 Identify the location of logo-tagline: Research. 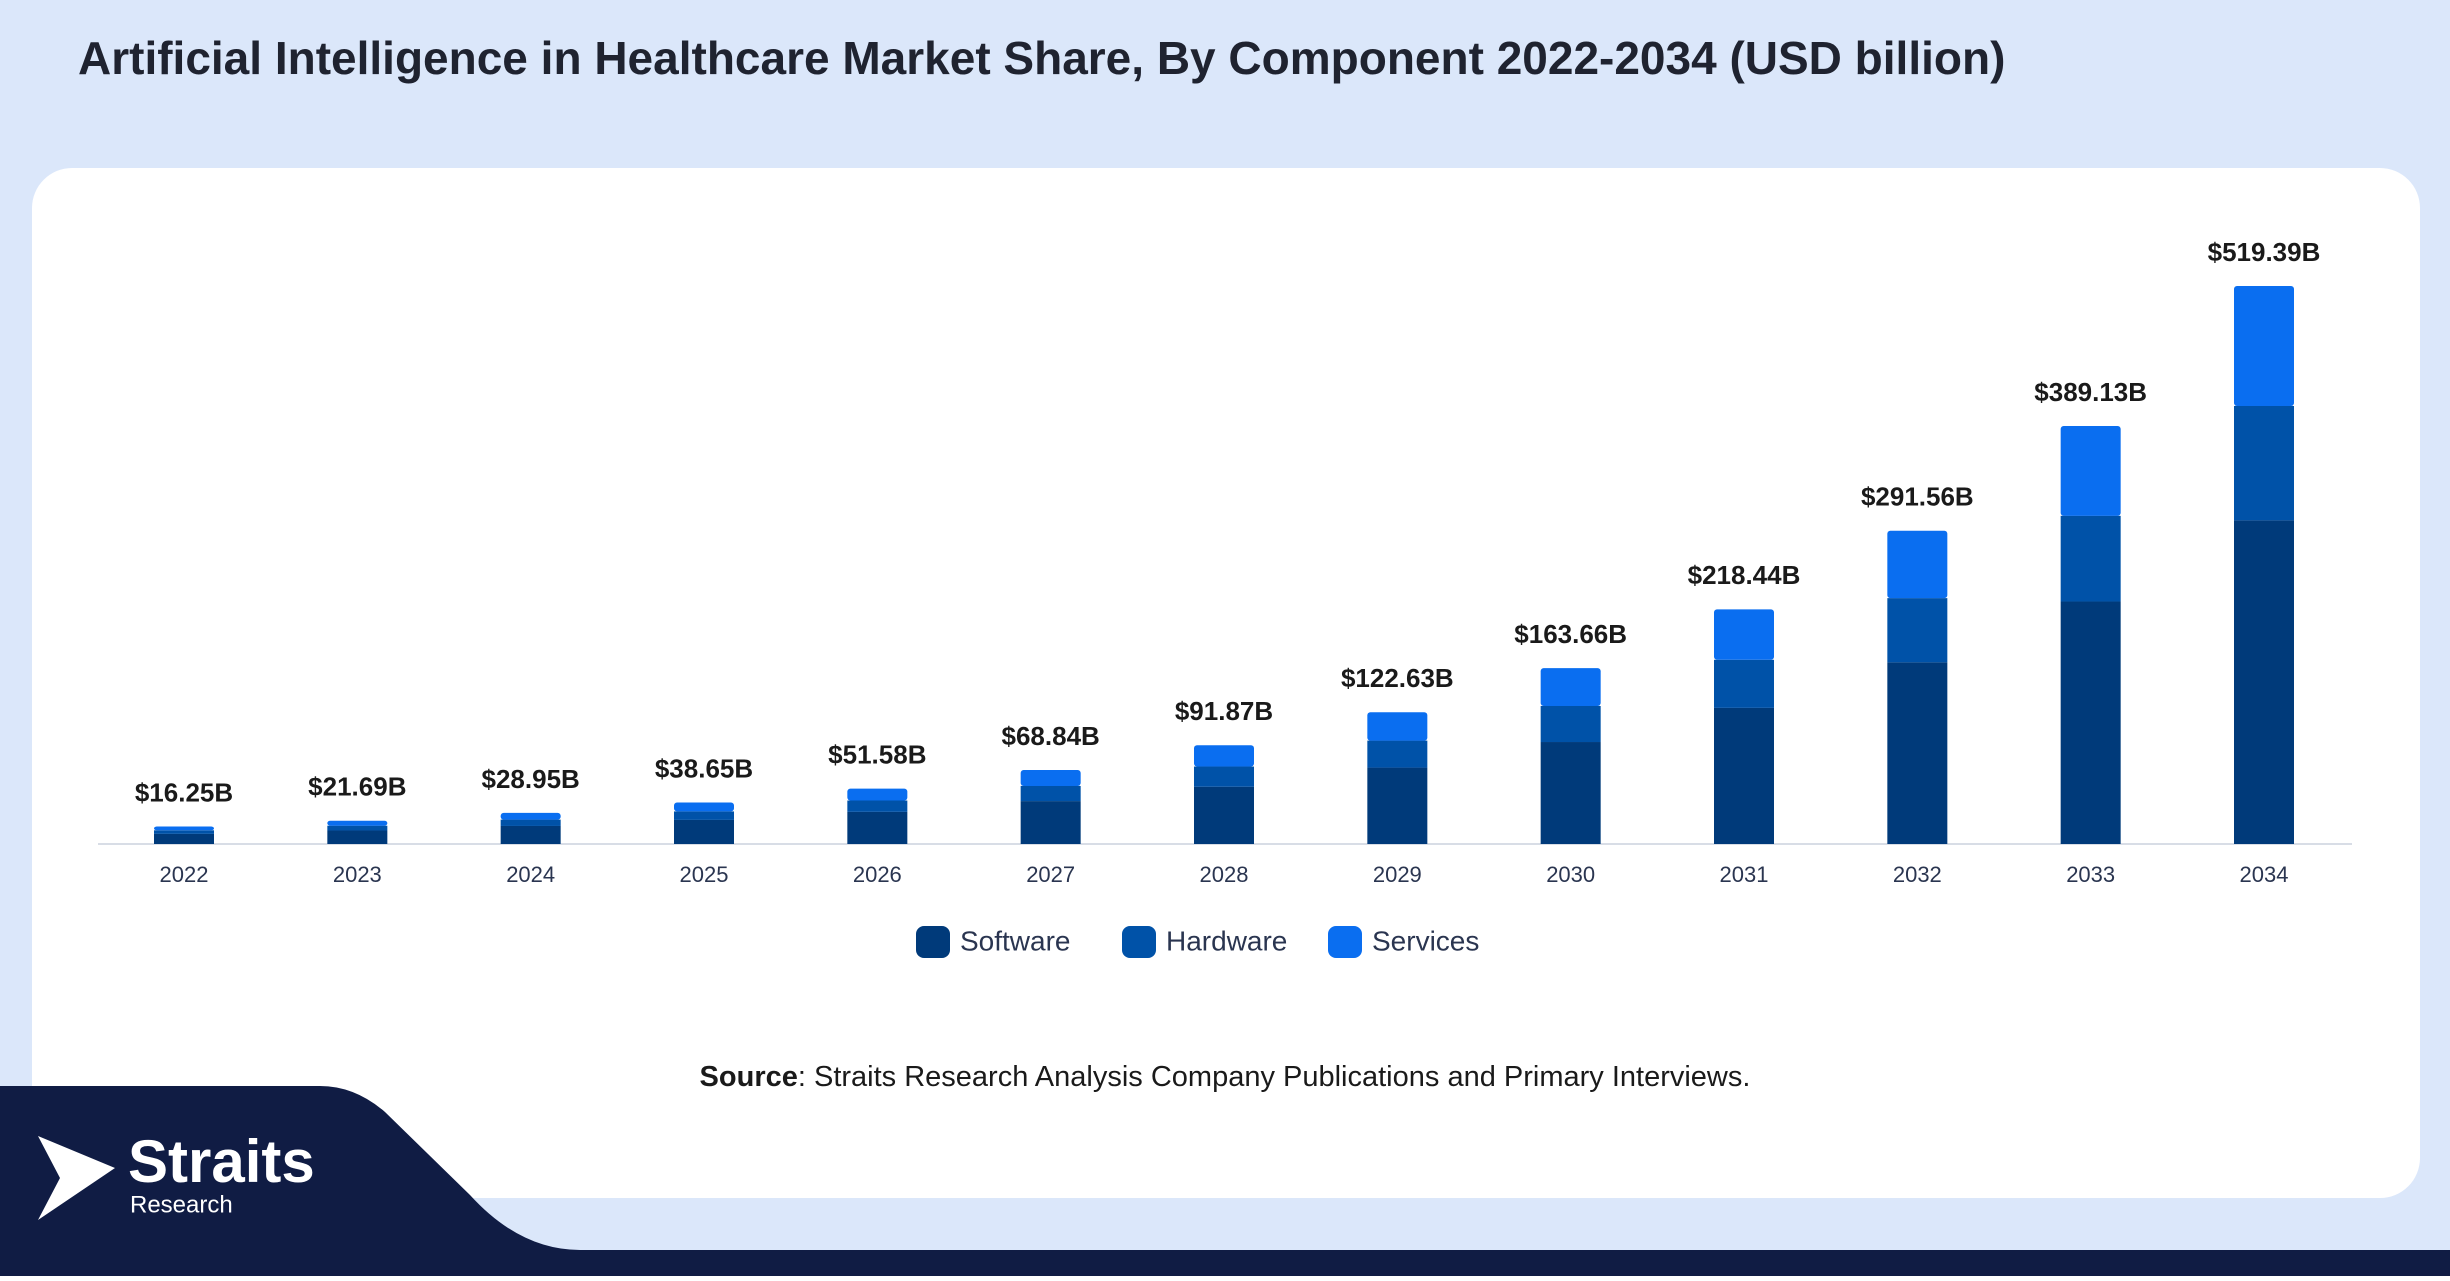
(181, 1204).